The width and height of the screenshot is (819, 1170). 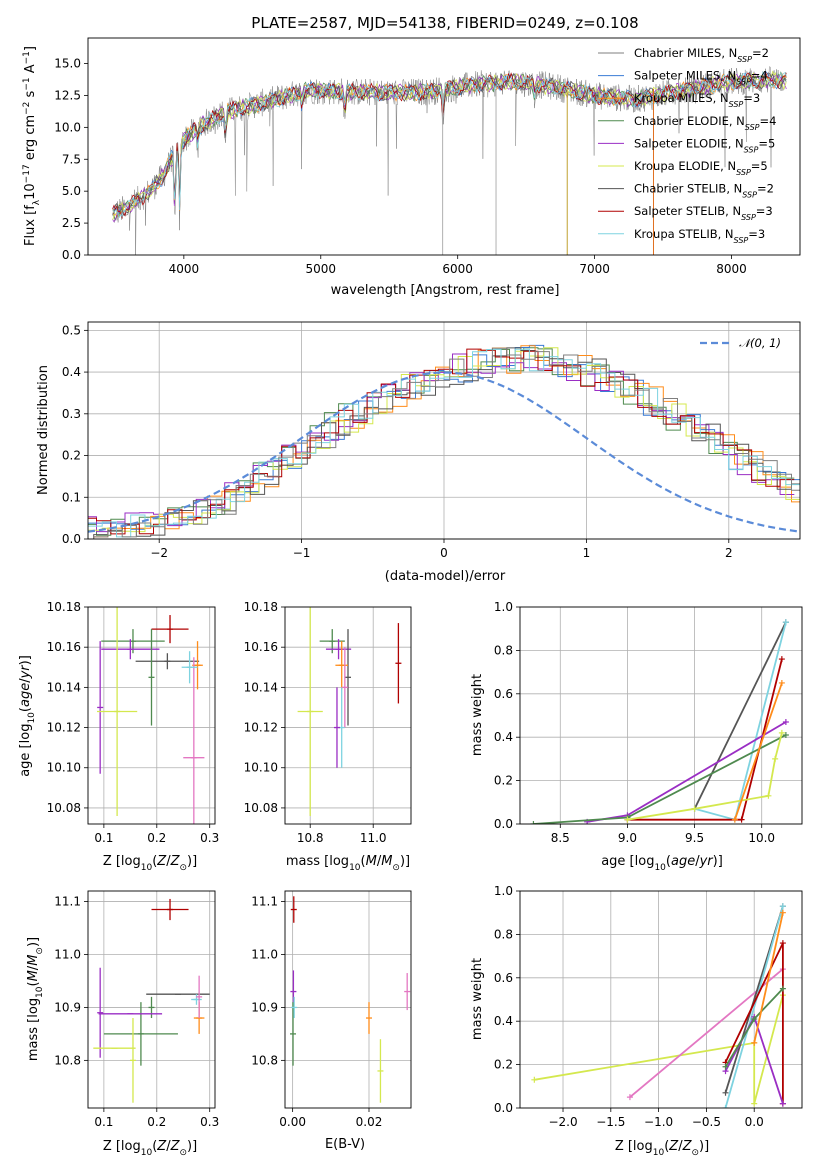 I want to click on weight-lines, so click(x=658, y=1005).